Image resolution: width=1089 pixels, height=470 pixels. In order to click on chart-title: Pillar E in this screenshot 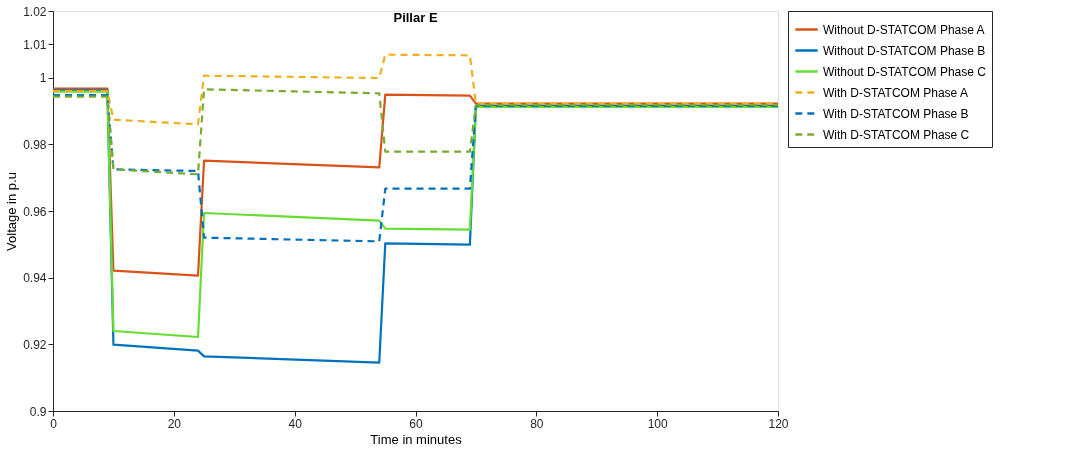, I will do `click(415, 17)`.